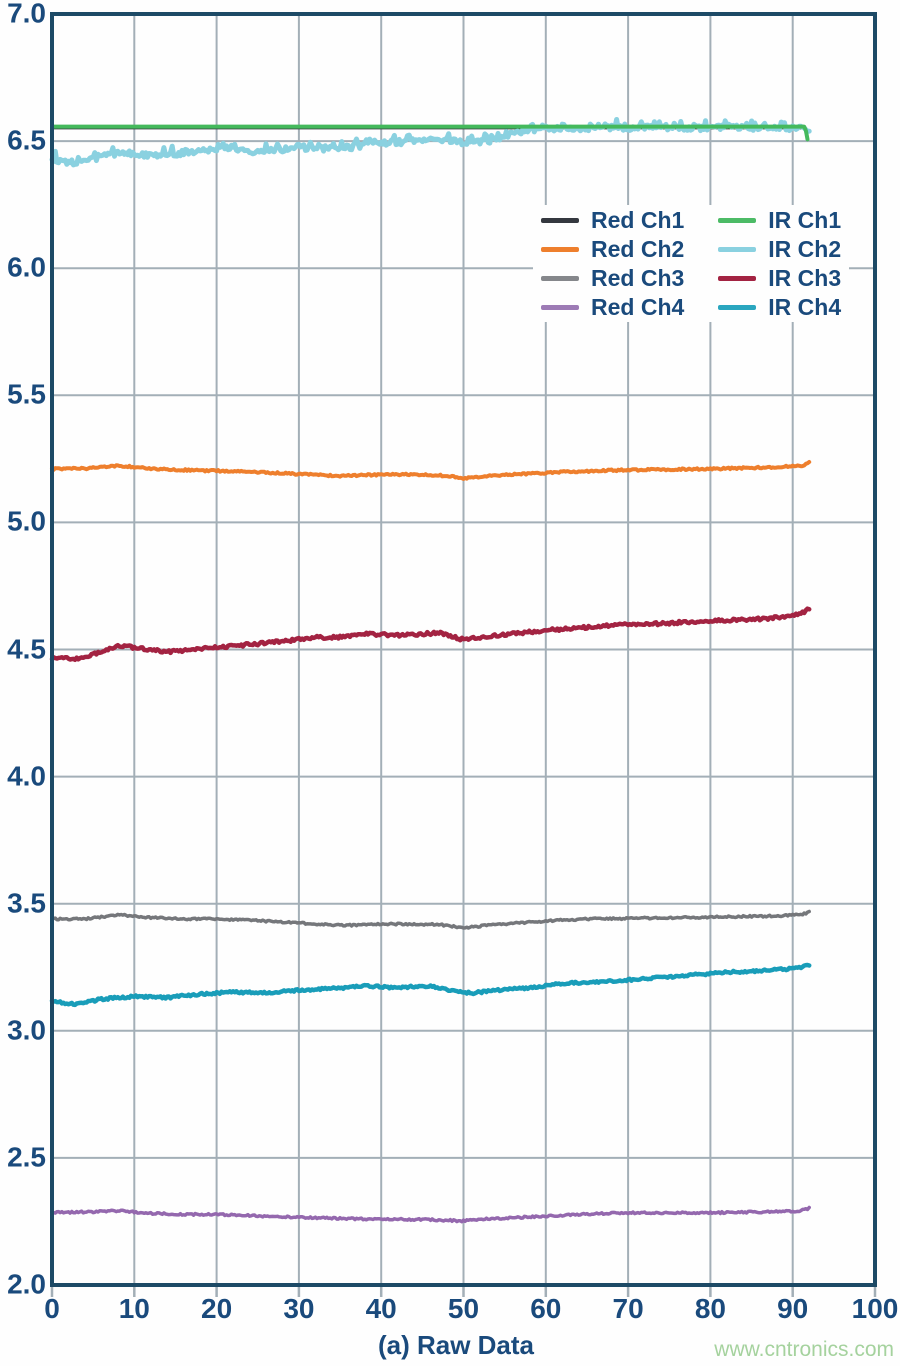 This screenshot has height=1366, width=900. Describe the element at coordinates (26, 1030) in the screenshot. I see `y-tick-label: 3.0` at that location.